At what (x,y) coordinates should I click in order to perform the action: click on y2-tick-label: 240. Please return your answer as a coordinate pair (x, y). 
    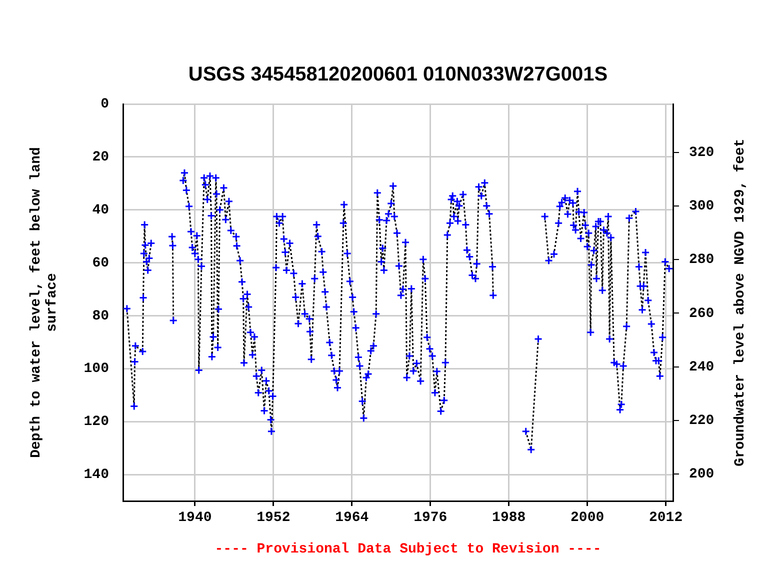
    Looking at the image, I should click on (701, 367).